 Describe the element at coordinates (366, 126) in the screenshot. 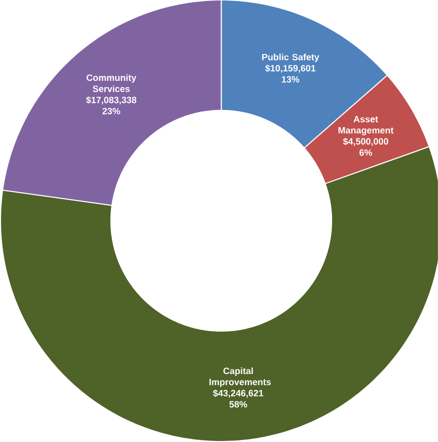

I see `slice-label: Asset Management` at that location.